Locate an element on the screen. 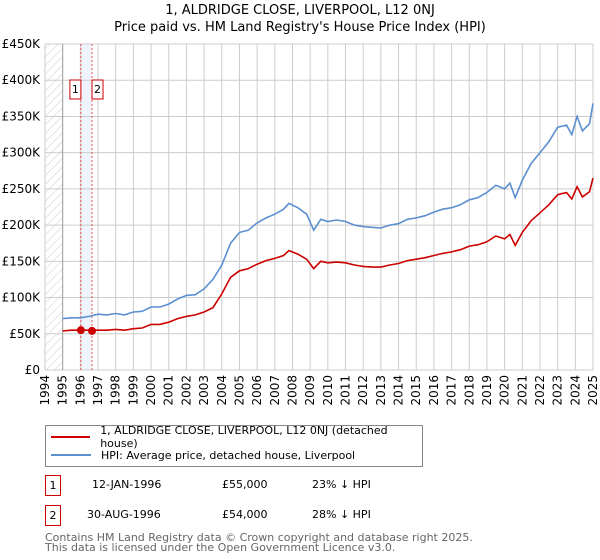 The width and height of the screenshot is (600, 560). transaction-hpi: 28% ↓ HPI is located at coordinates (341, 514).